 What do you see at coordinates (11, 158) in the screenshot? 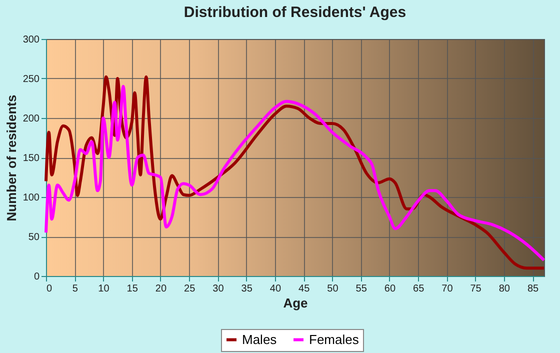
I see `y-axis-title: Number of residents` at bounding box center [11, 158].